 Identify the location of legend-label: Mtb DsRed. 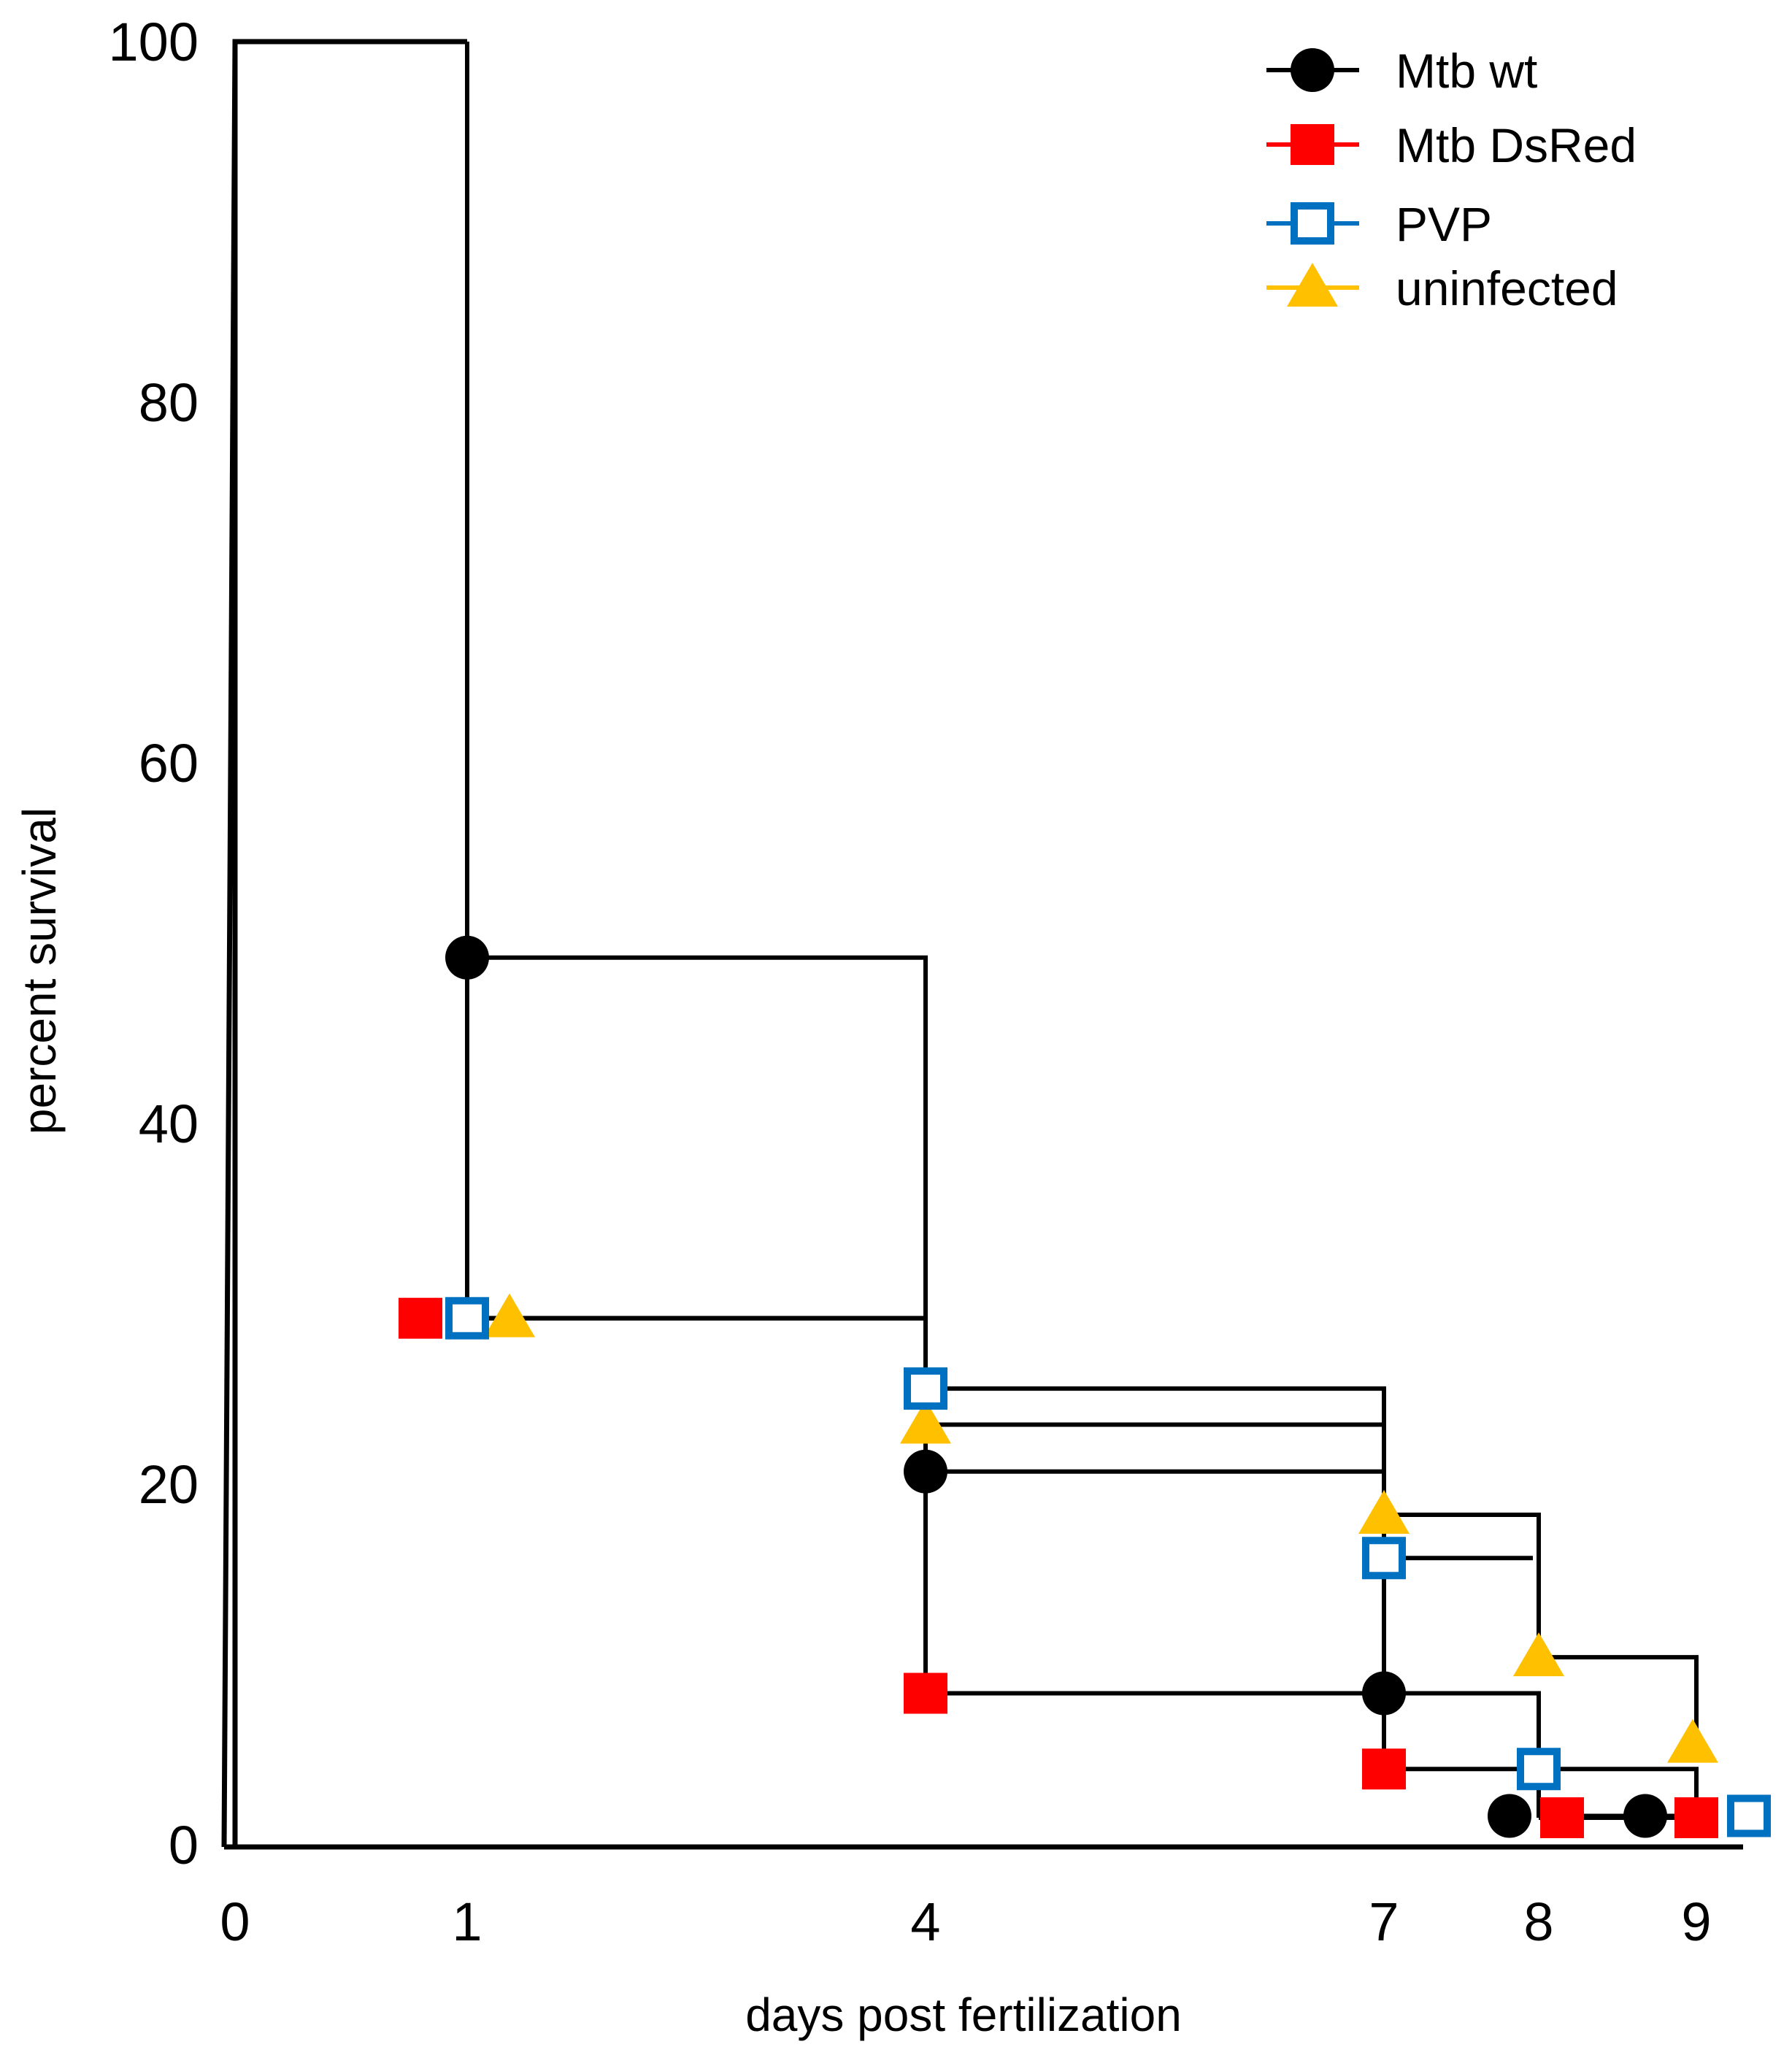
(1517, 145).